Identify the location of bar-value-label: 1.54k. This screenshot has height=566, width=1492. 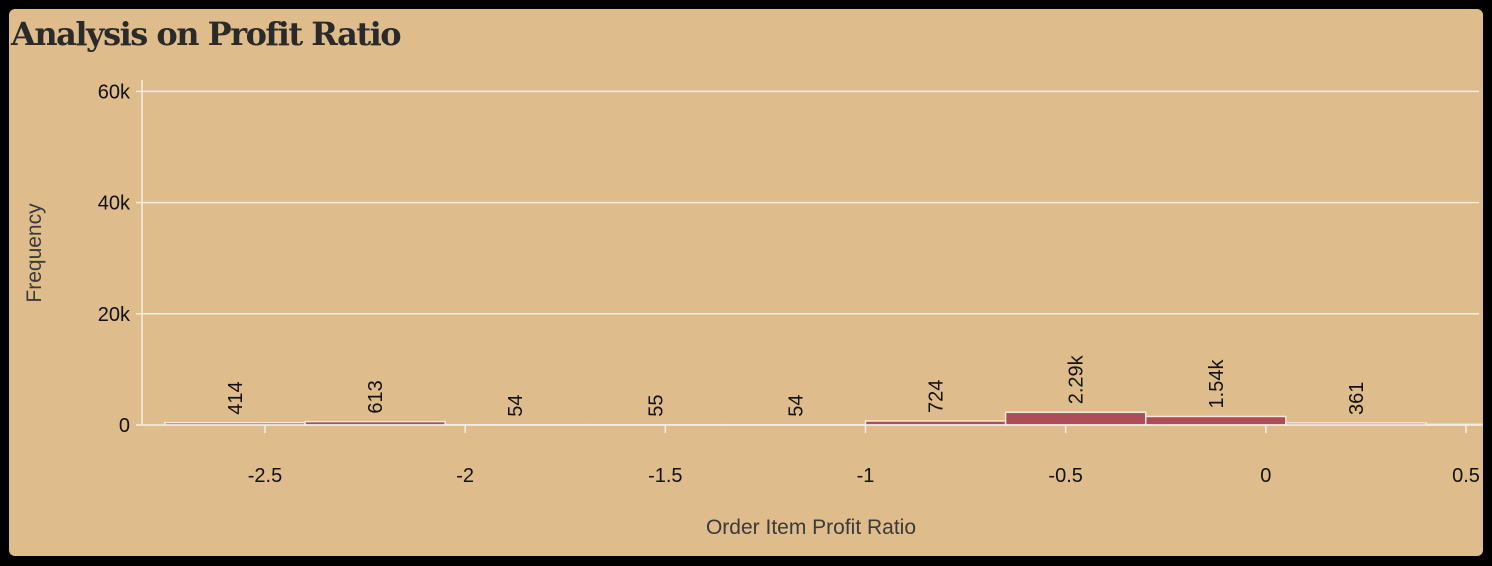
(1217, 384).